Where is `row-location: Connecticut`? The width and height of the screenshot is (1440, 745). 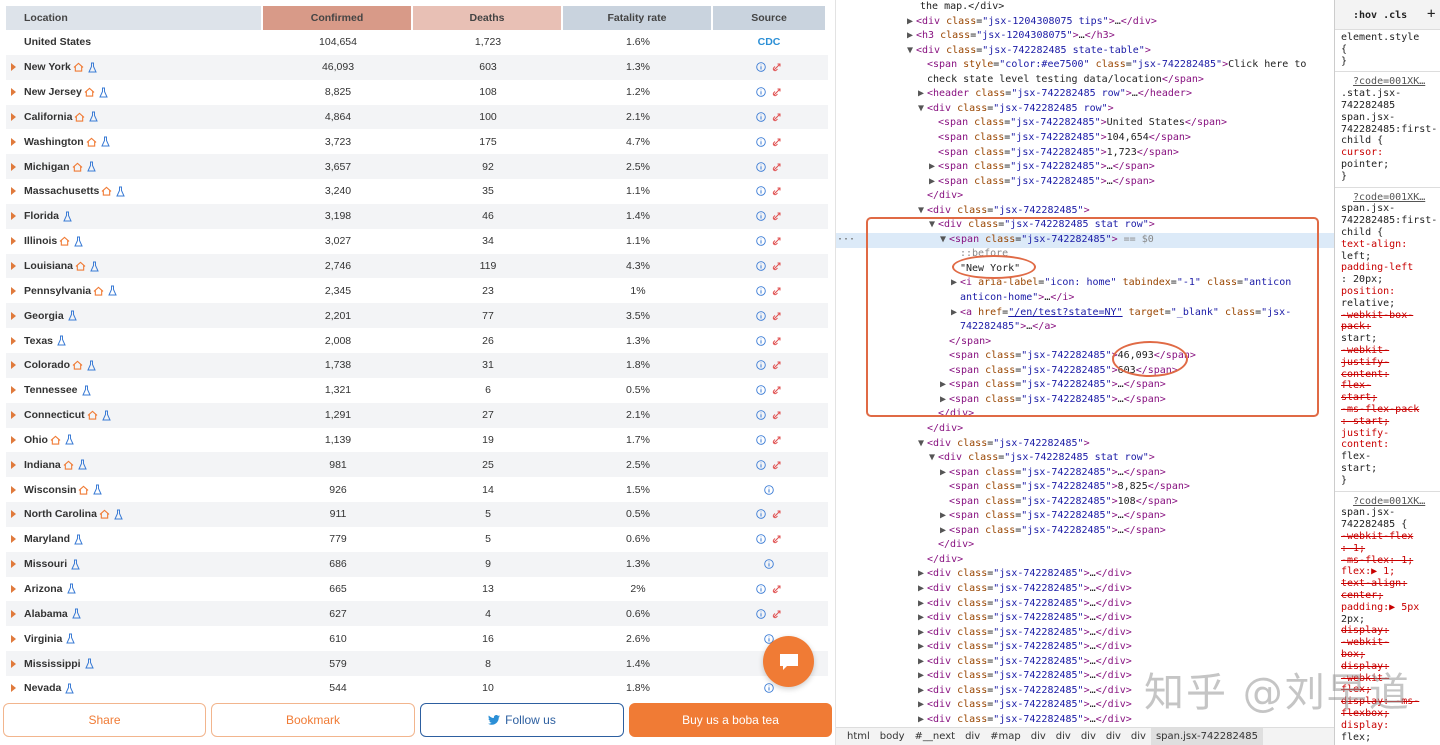 row-location: Connecticut is located at coordinates (134, 415).